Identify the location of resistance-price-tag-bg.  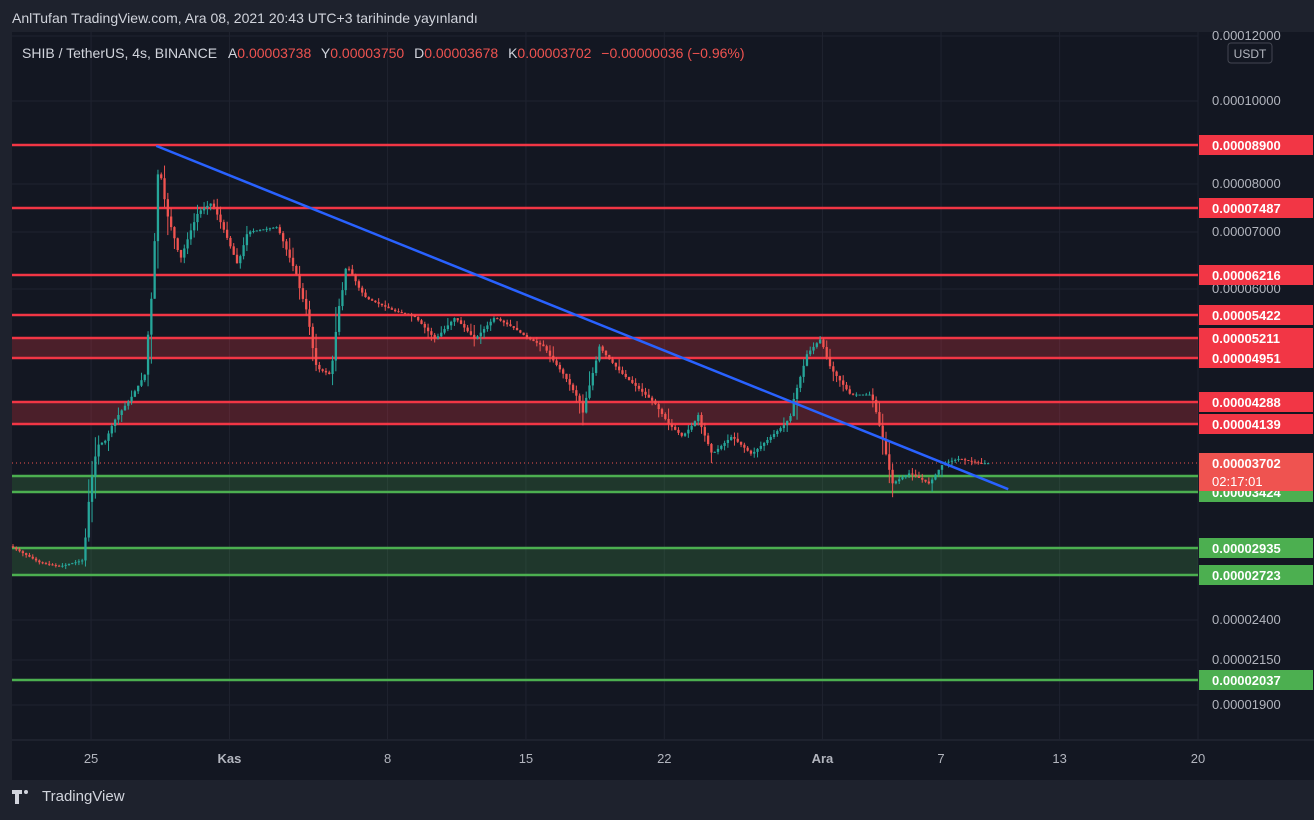
(1256, 275).